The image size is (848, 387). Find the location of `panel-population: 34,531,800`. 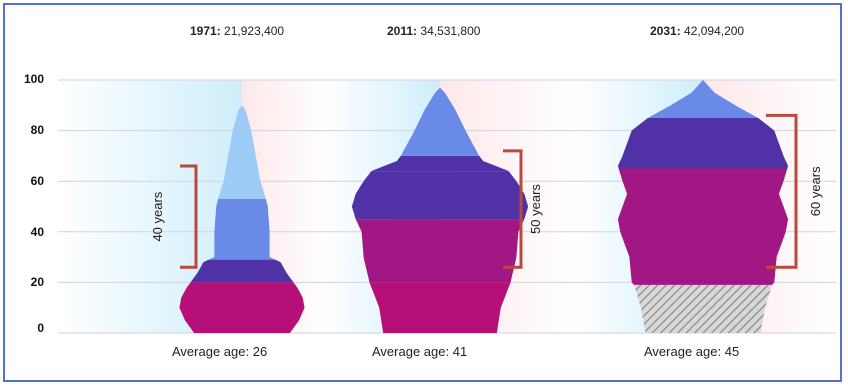

panel-population: 34,531,800 is located at coordinates (450, 31).